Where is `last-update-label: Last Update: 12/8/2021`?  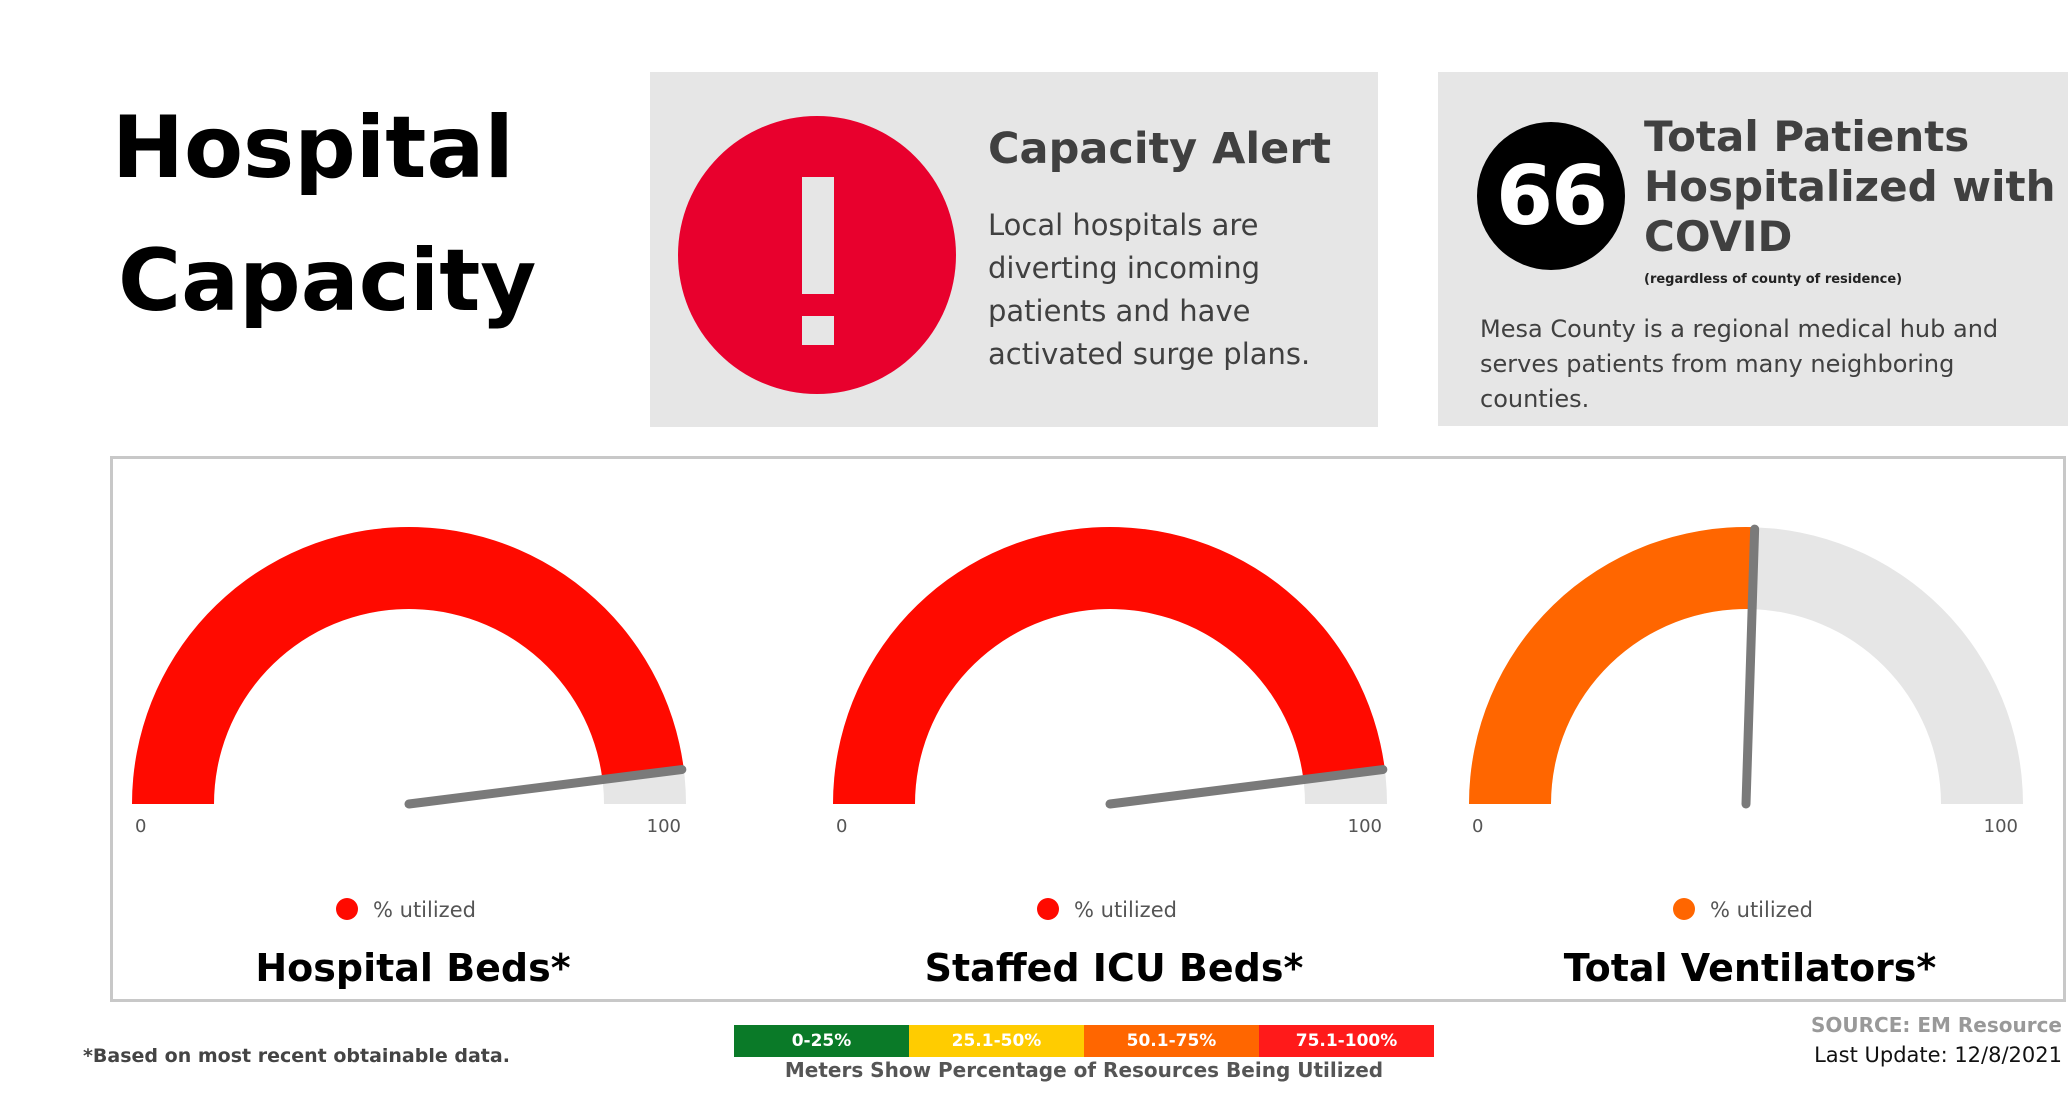
last-update-label: Last Update: 12/8/2021 is located at coordinates (1938, 1055).